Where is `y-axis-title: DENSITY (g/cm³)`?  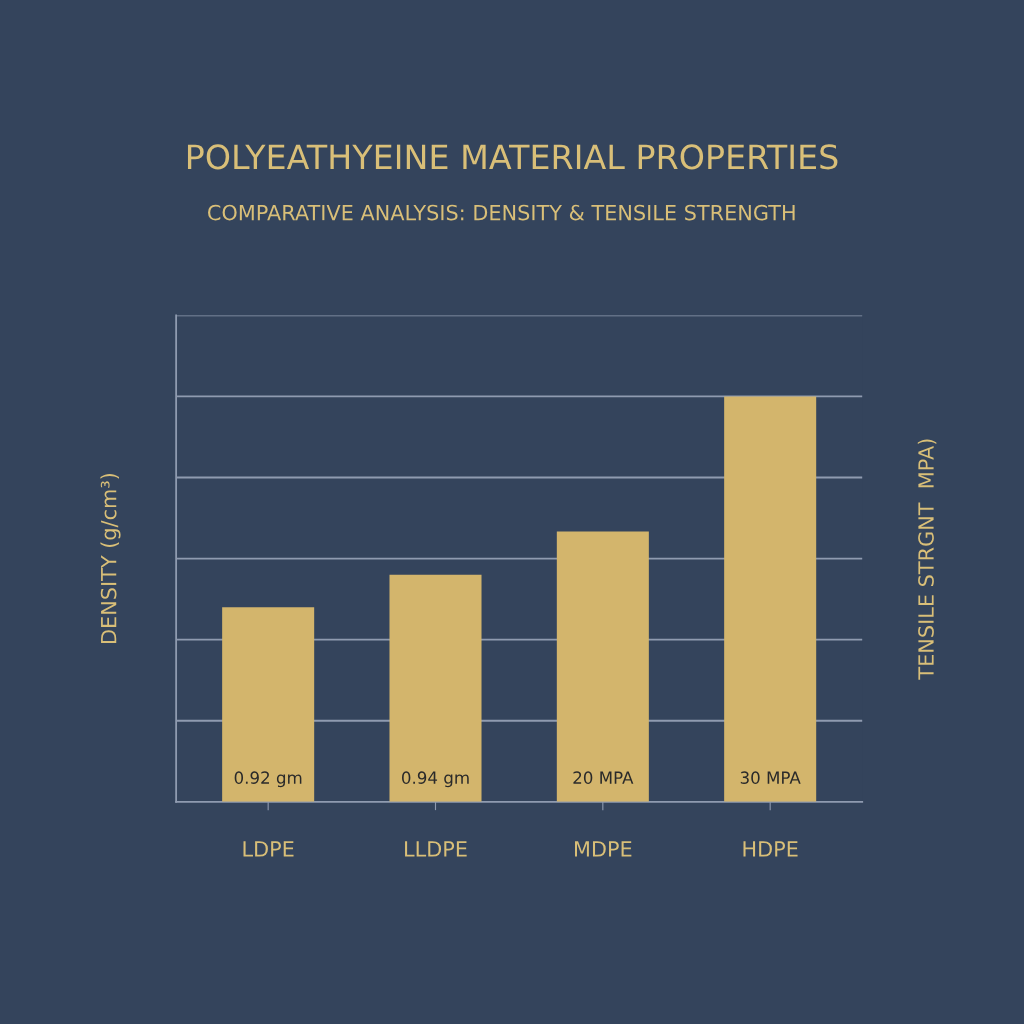 y-axis-title: DENSITY (g/cm³) is located at coordinates (110, 558).